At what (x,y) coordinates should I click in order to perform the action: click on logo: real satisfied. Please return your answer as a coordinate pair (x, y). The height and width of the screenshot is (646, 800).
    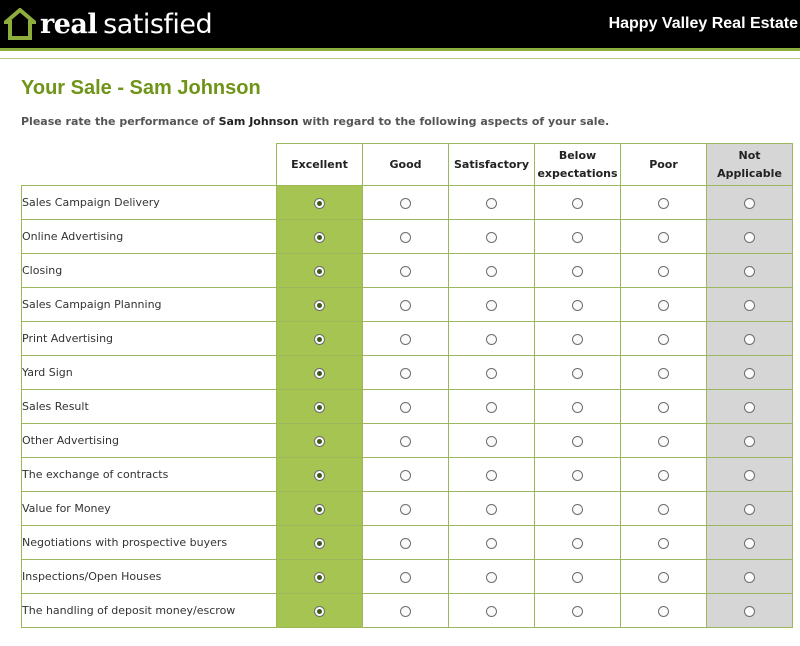
    Looking at the image, I should click on (108, 24).